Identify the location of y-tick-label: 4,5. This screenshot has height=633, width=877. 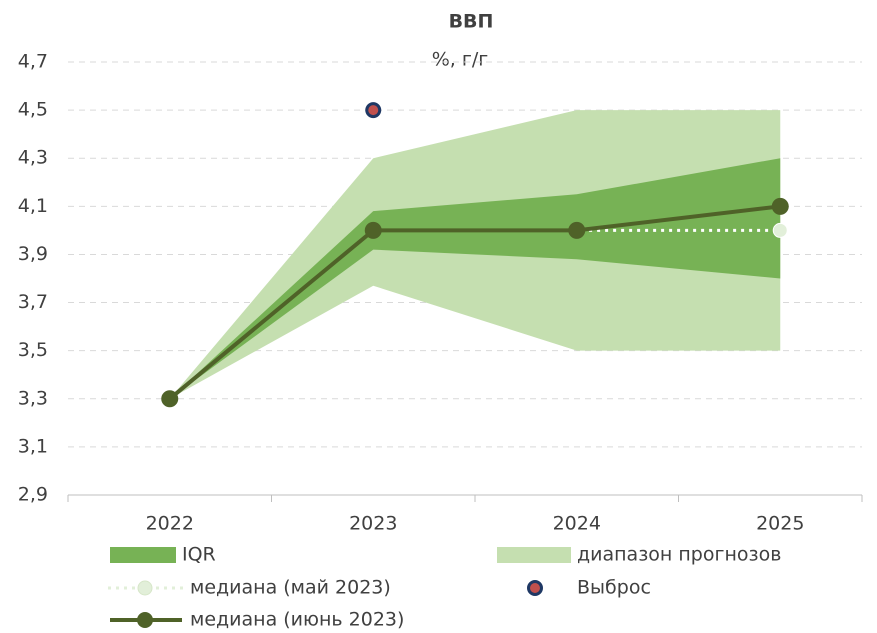
(33, 110).